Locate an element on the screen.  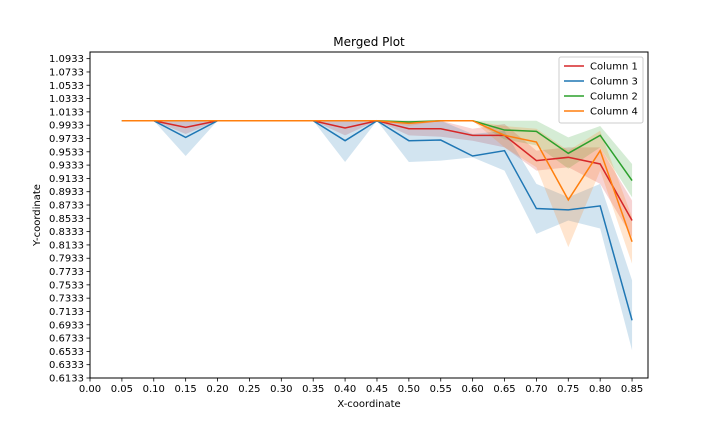
y-tick-label: 0.9933 is located at coordinates (66, 126).